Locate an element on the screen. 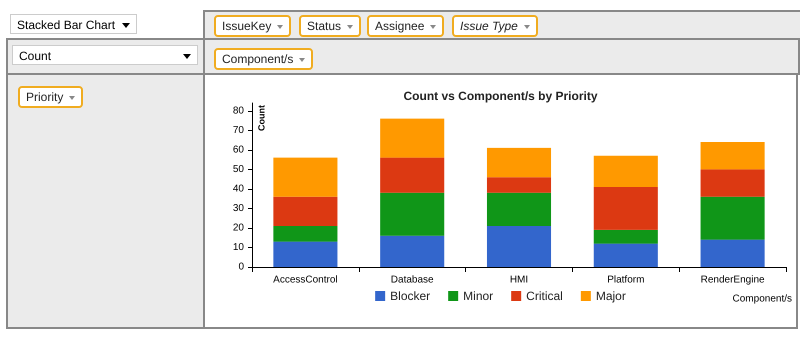  x-axis-title: Component/s is located at coordinates (762, 299).